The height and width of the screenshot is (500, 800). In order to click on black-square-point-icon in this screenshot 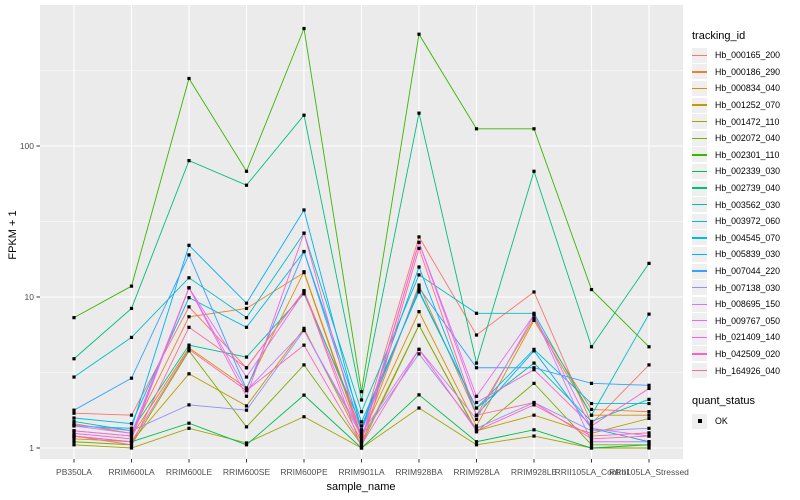, I will do `click(699, 421)`.